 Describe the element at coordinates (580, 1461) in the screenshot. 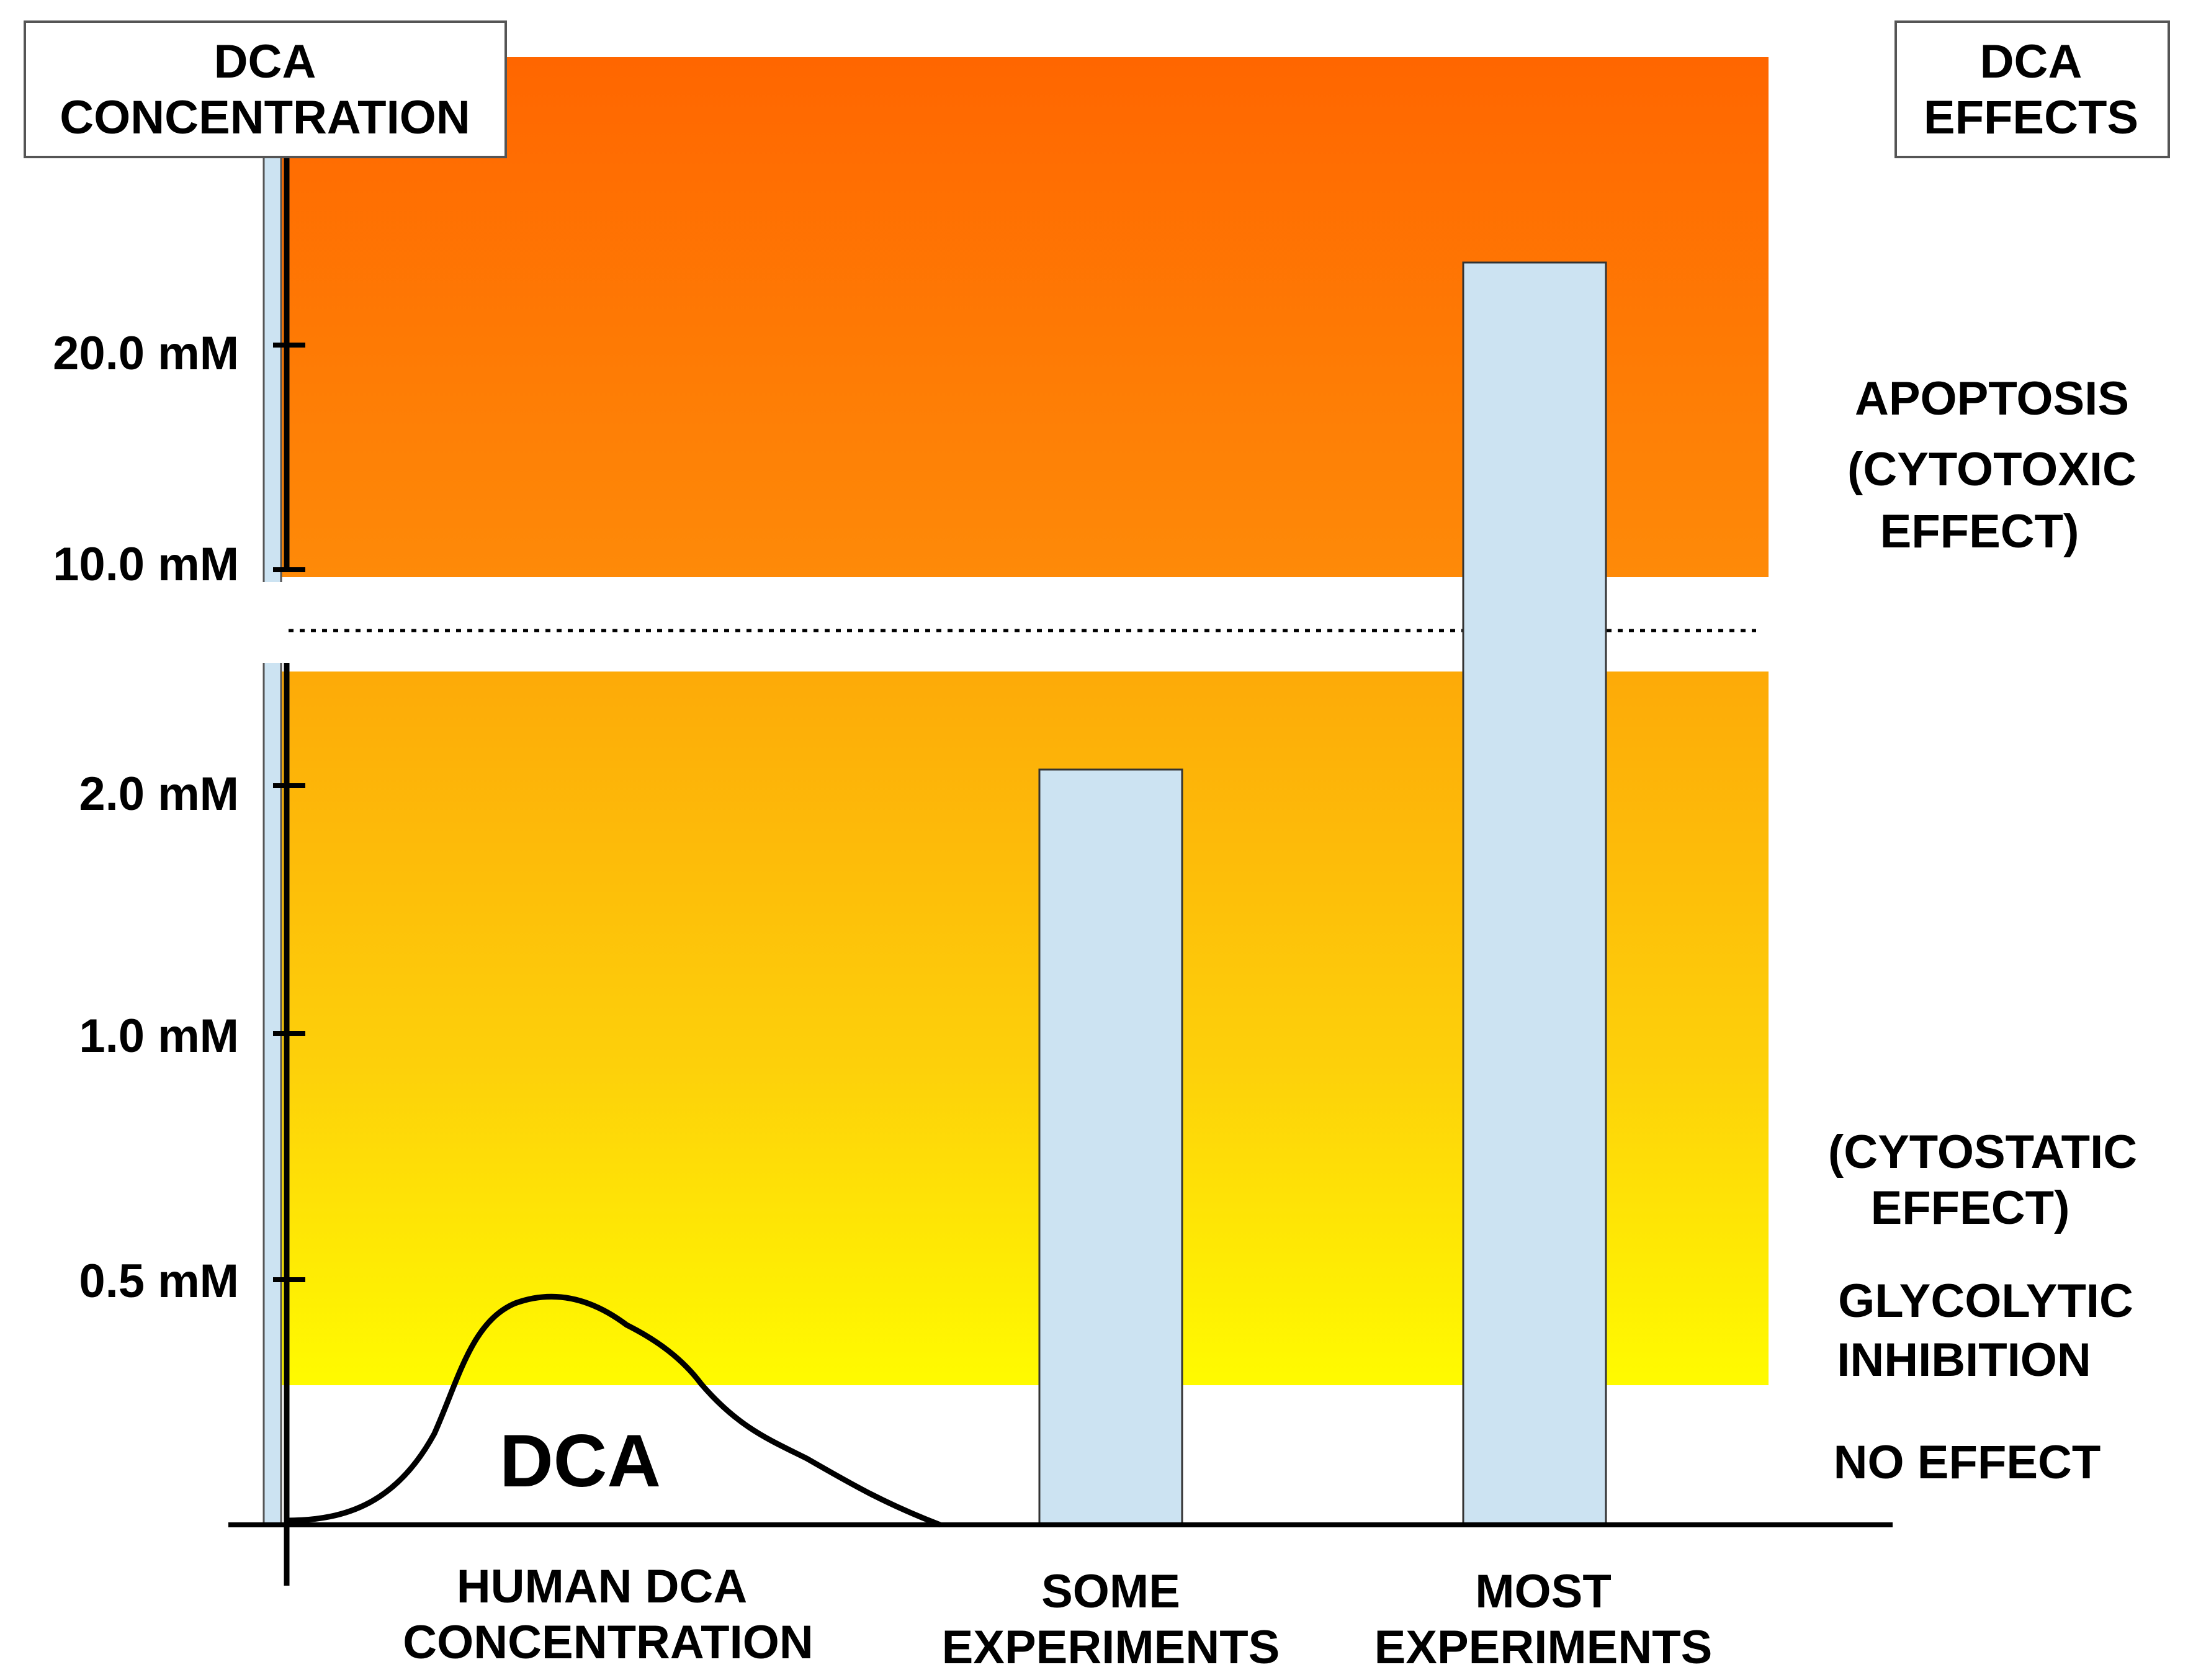

I see `human-curve-label: DCA` at that location.